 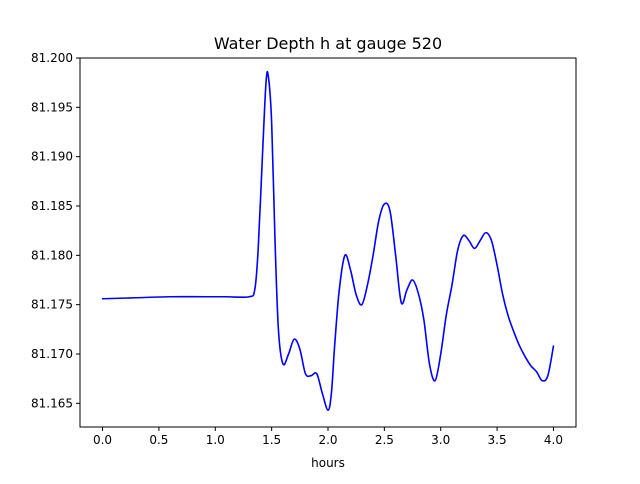 What do you see at coordinates (52, 255) in the screenshot?
I see `y-tick-label: 81.180` at bounding box center [52, 255].